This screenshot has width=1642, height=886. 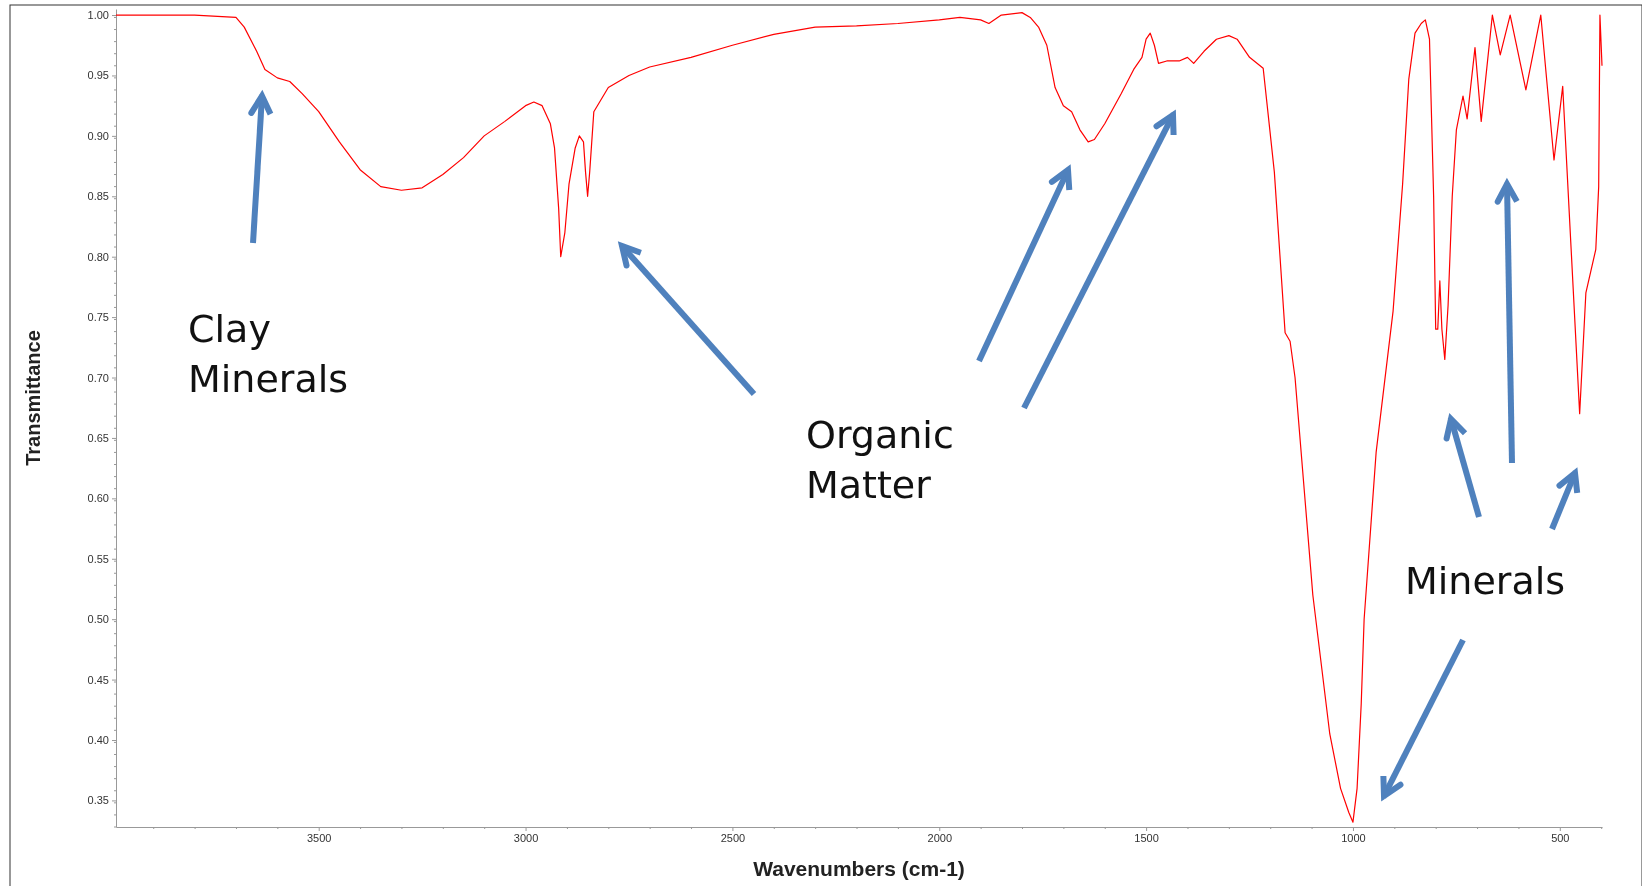 I want to click on y-tick-label: 0.60, so click(x=98, y=498).